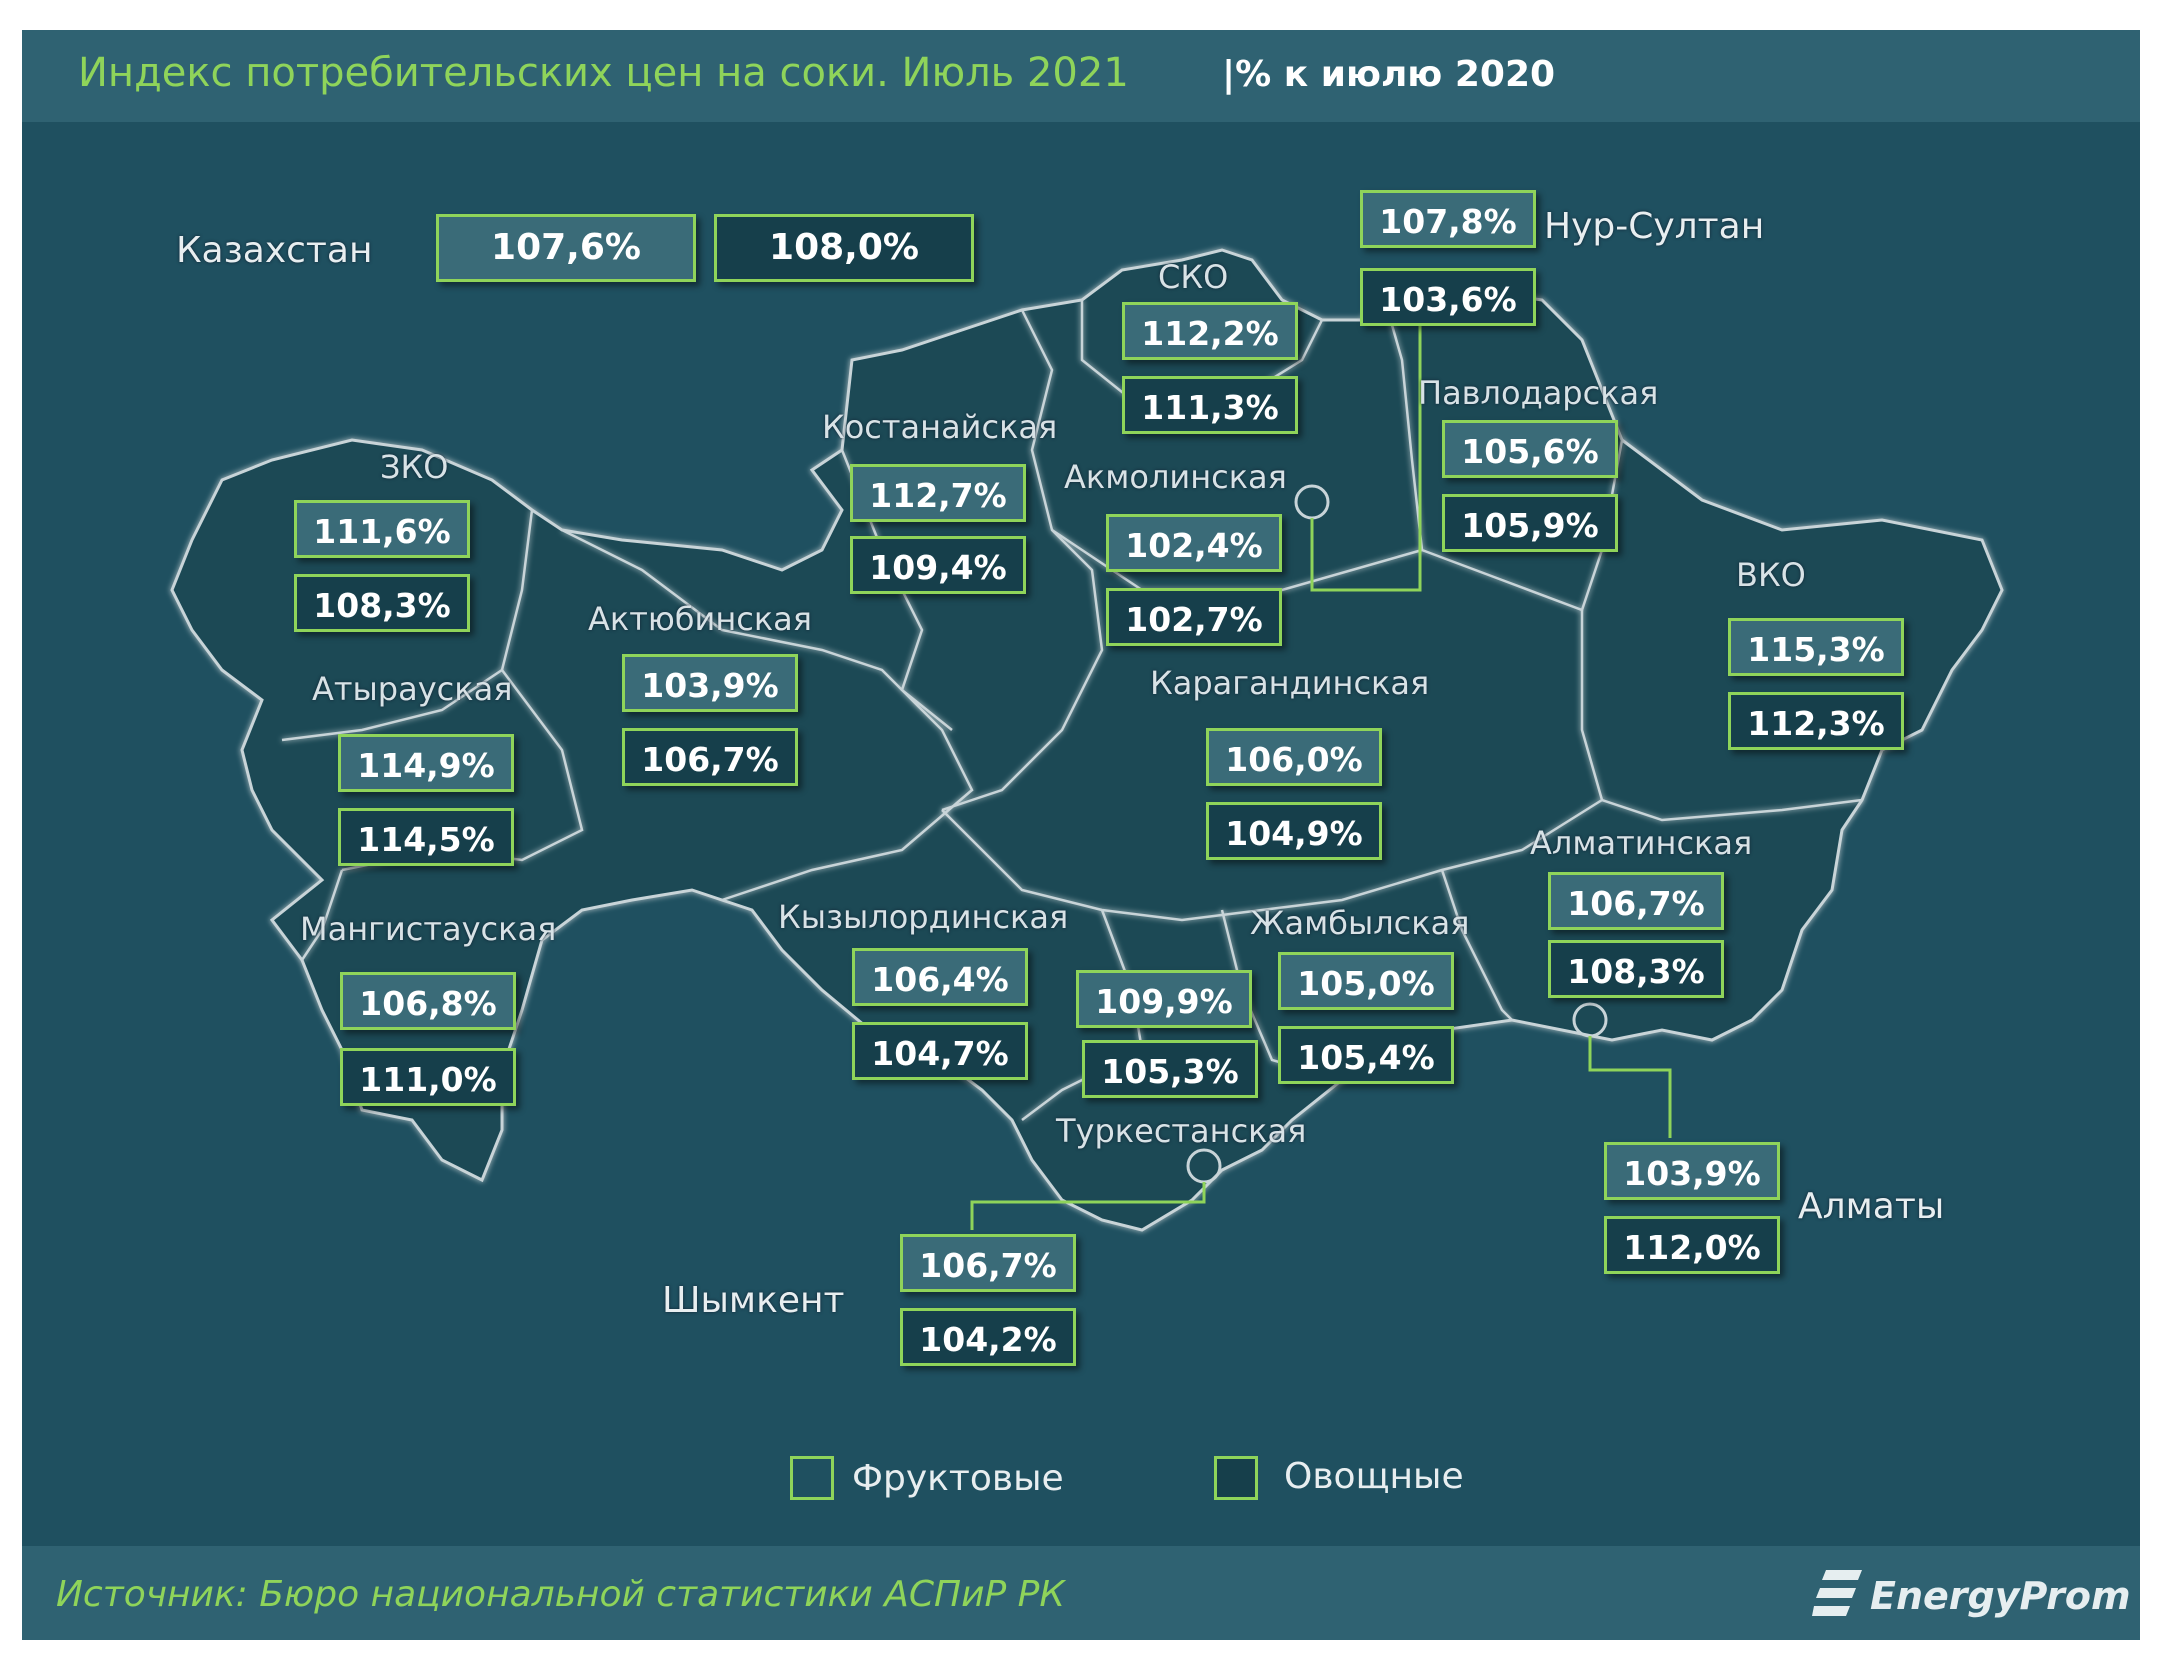 Image resolution: width=2160 pixels, height=1660 pixels. What do you see at coordinates (1816, 721) in the screenshot?
I see `region-veg-value-vko: 112,3%` at bounding box center [1816, 721].